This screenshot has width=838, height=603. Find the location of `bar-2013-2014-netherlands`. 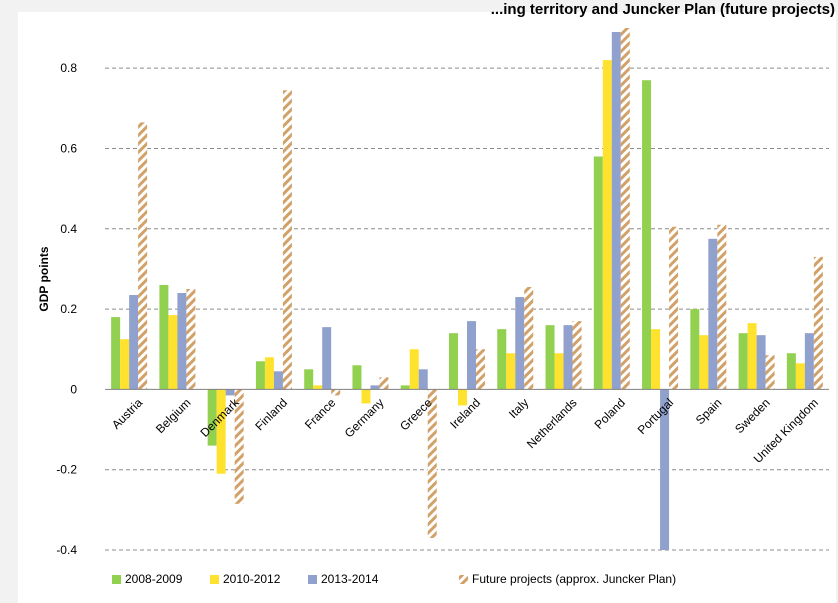

bar-2013-2014-netherlands is located at coordinates (568, 357).